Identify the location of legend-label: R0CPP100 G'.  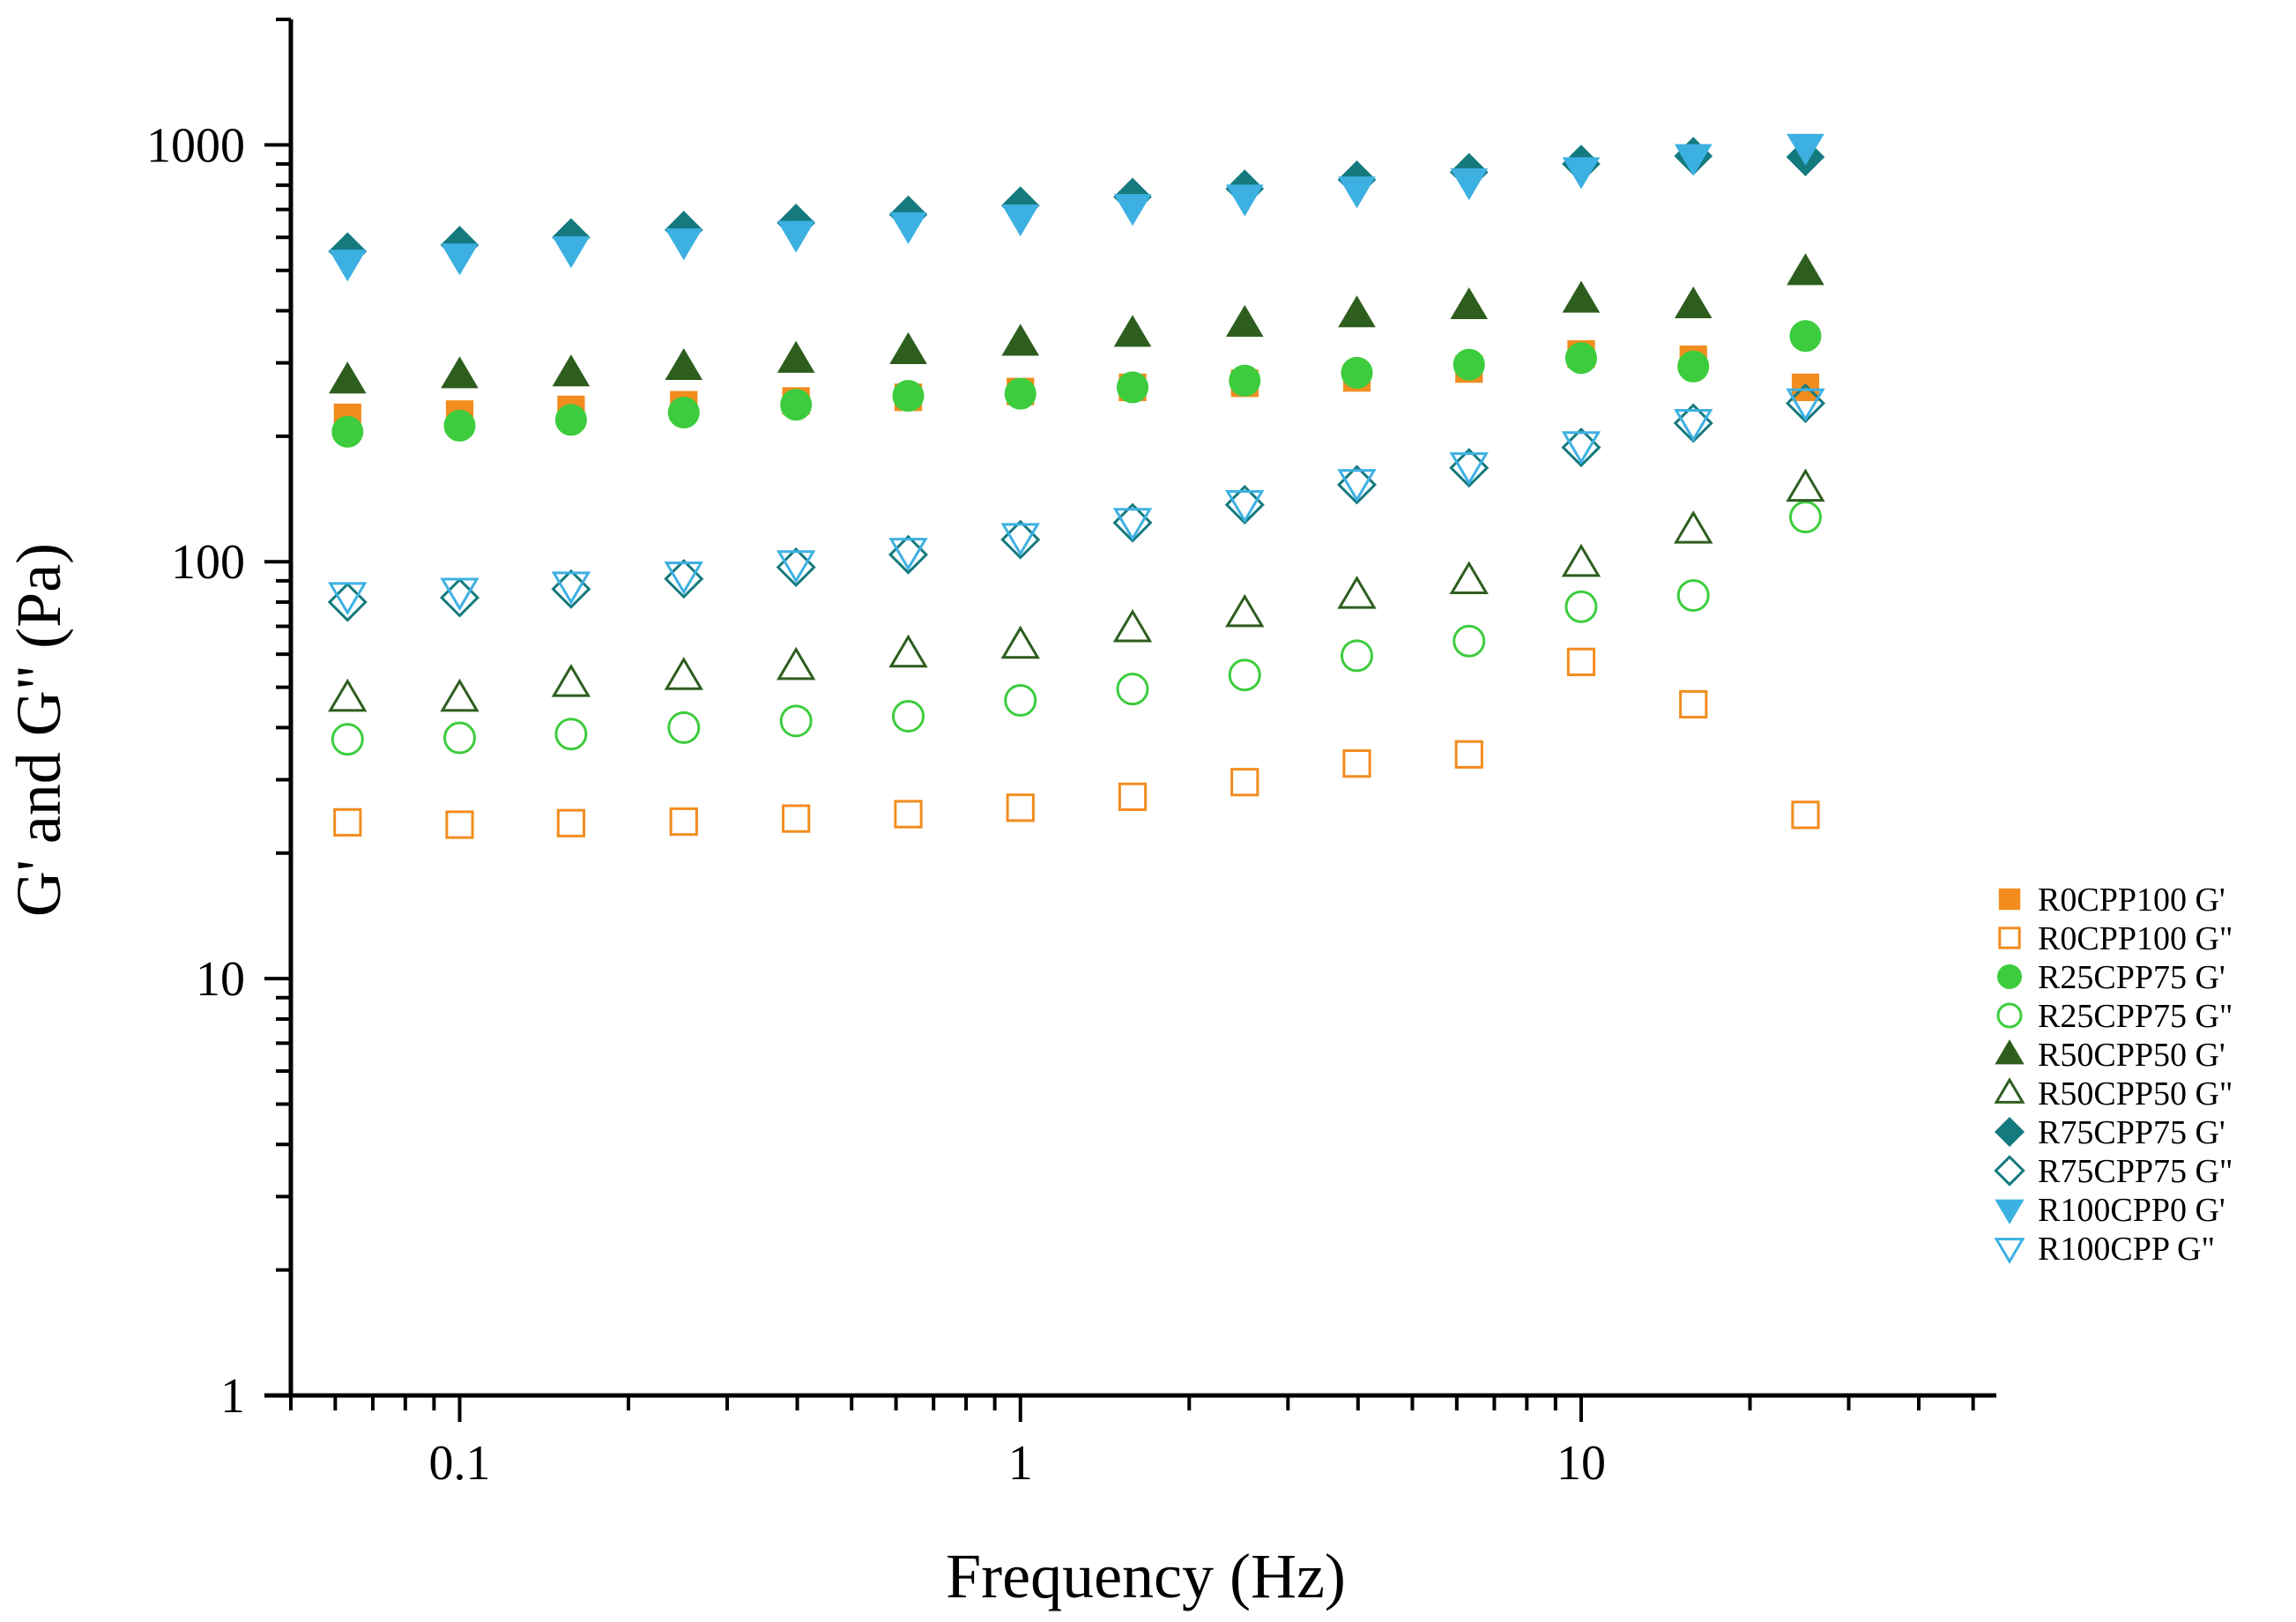
(2131, 900).